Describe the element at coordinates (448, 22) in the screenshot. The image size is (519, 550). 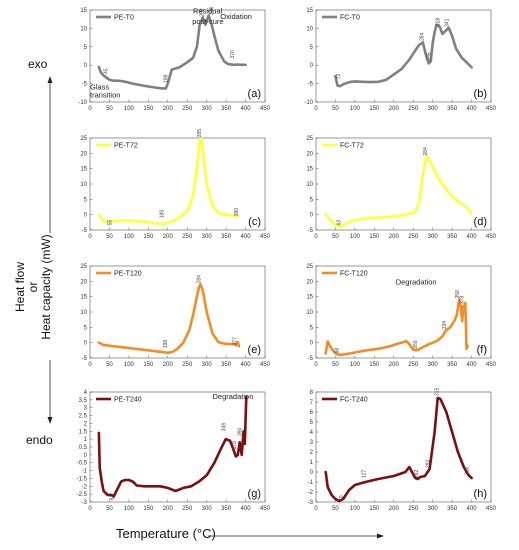
I see `peak-label: 341` at that location.